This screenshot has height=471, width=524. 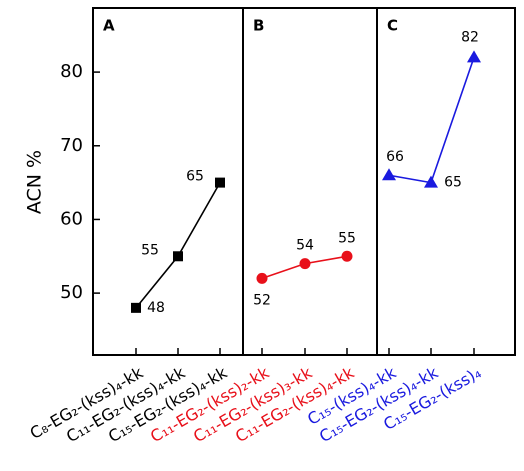 I want to click on y-axis-label: ACN %, so click(x=35, y=182).